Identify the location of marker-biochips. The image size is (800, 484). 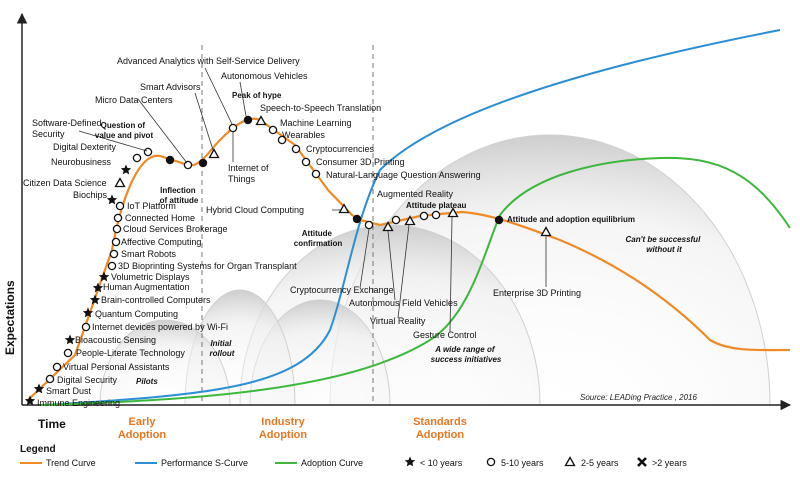
(112, 199).